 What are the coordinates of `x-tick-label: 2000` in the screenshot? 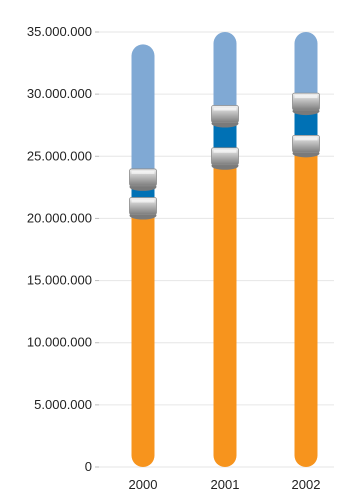 It's located at (143, 484).